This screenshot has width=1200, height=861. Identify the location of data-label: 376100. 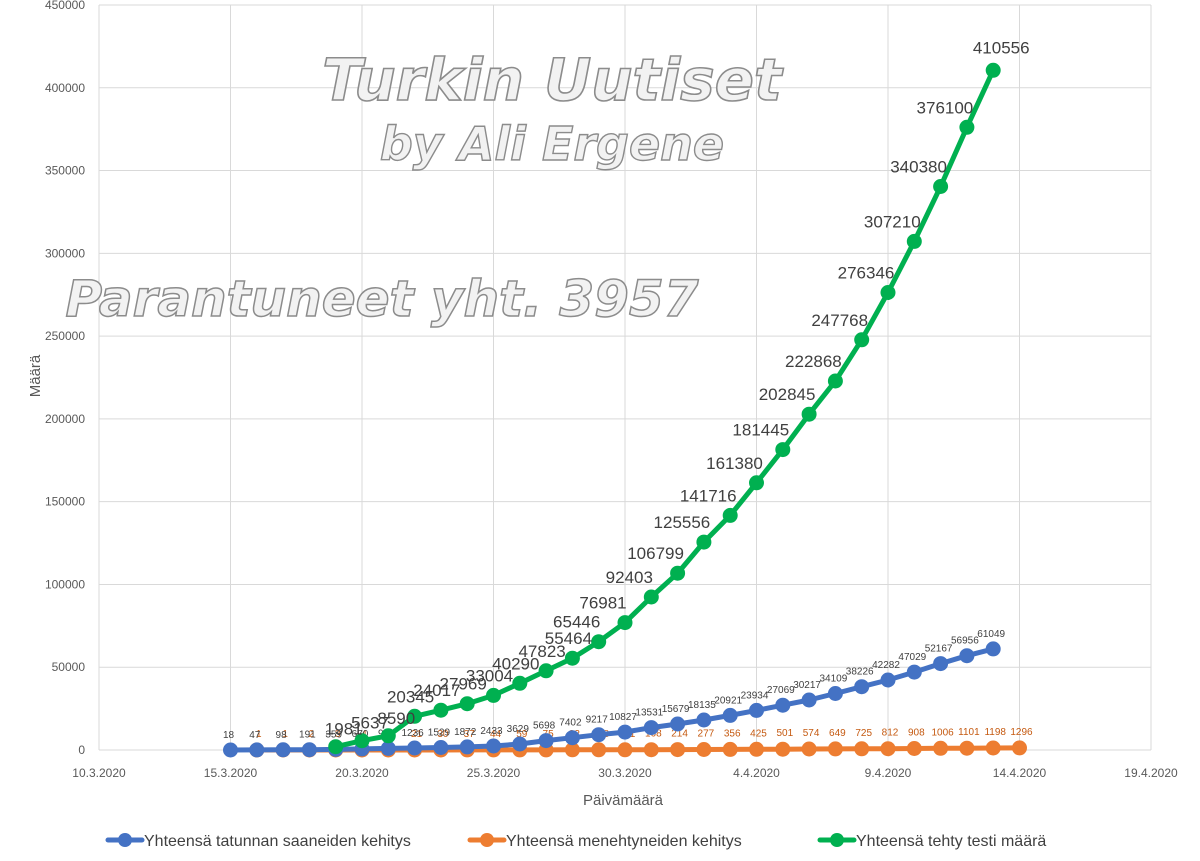
(945, 107).